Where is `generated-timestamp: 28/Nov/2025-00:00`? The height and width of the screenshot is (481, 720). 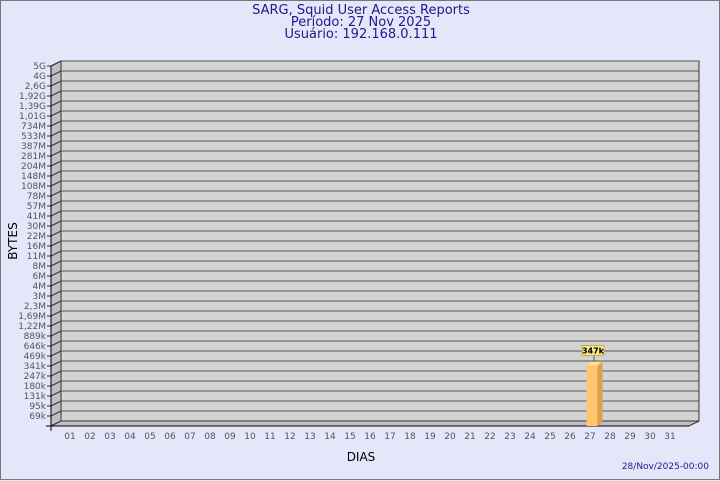 generated-timestamp: 28/Nov/2025-00:00 is located at coordinates (665, 467).